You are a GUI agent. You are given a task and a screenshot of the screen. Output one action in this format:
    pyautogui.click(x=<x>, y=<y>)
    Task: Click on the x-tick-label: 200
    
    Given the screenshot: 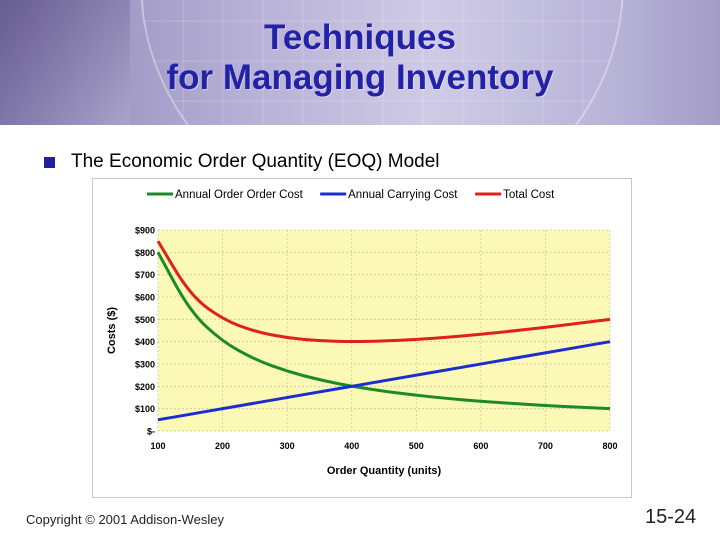 What is the action you would take?
    pyautogui.click(x=222, y=446)
    